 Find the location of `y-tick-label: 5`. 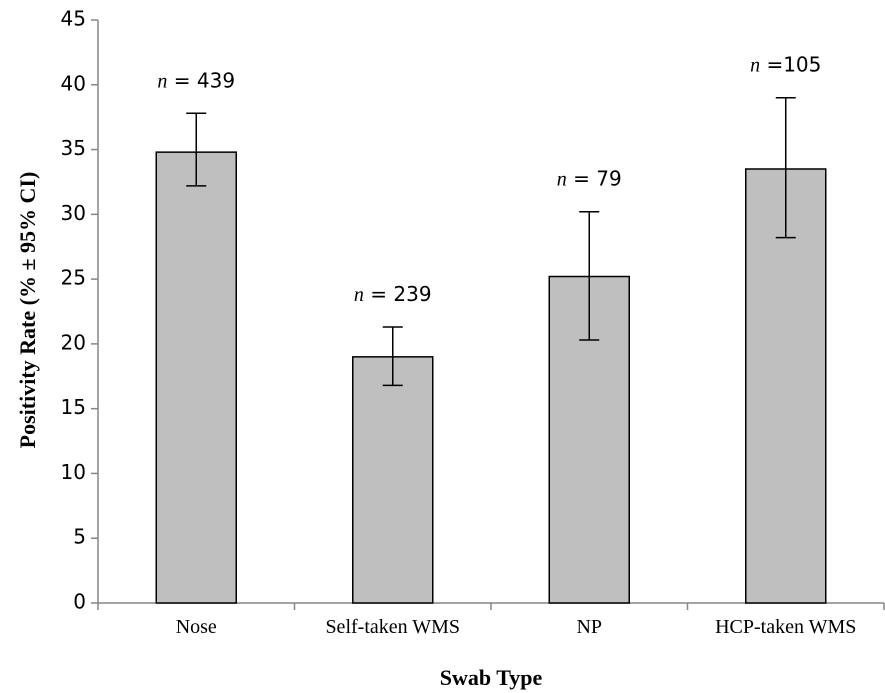

y-tick-label: 5 is located at coordinates (79, 537).